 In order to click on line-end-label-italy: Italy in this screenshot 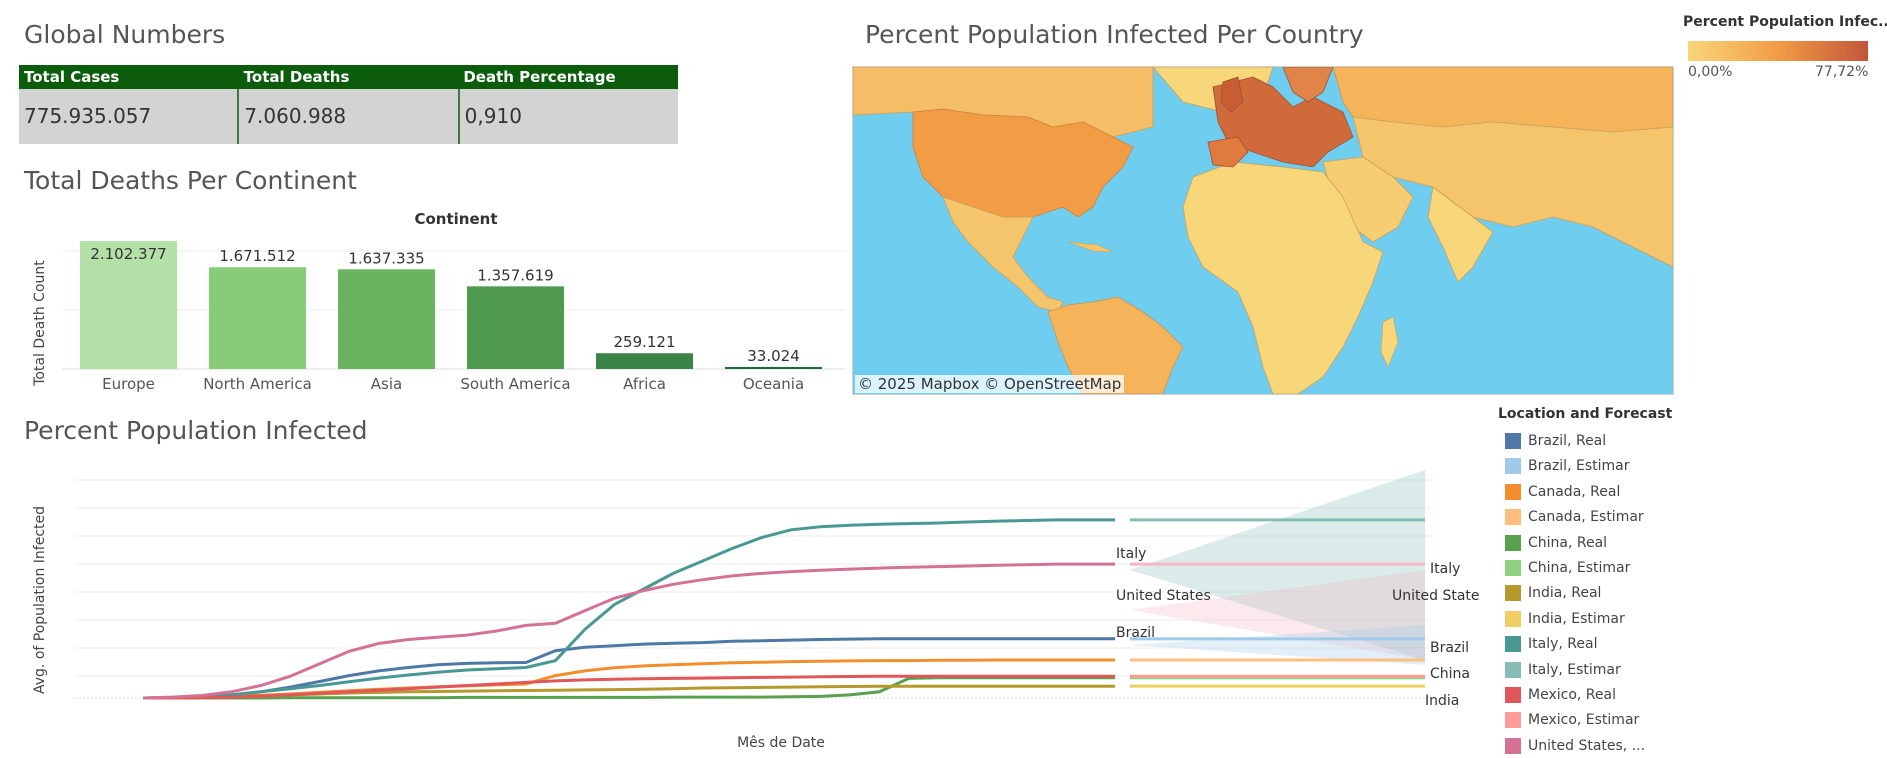, I will do `click(1445, 569)`.